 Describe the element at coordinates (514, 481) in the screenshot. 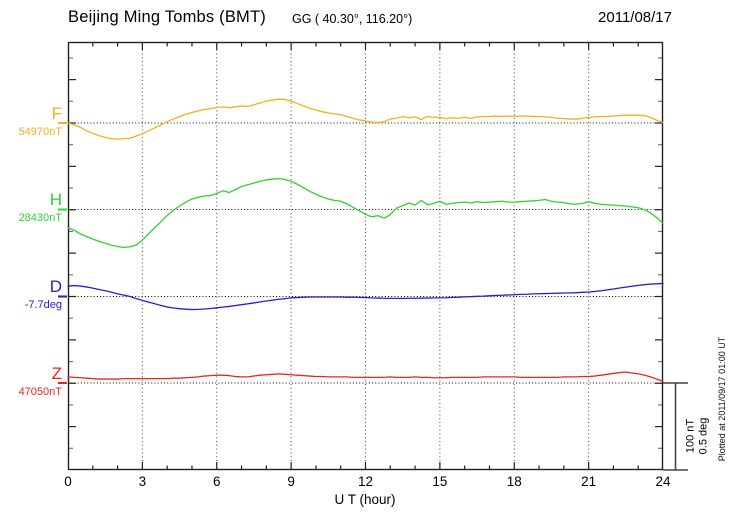

I see `x-tick-label: 18` at that location.